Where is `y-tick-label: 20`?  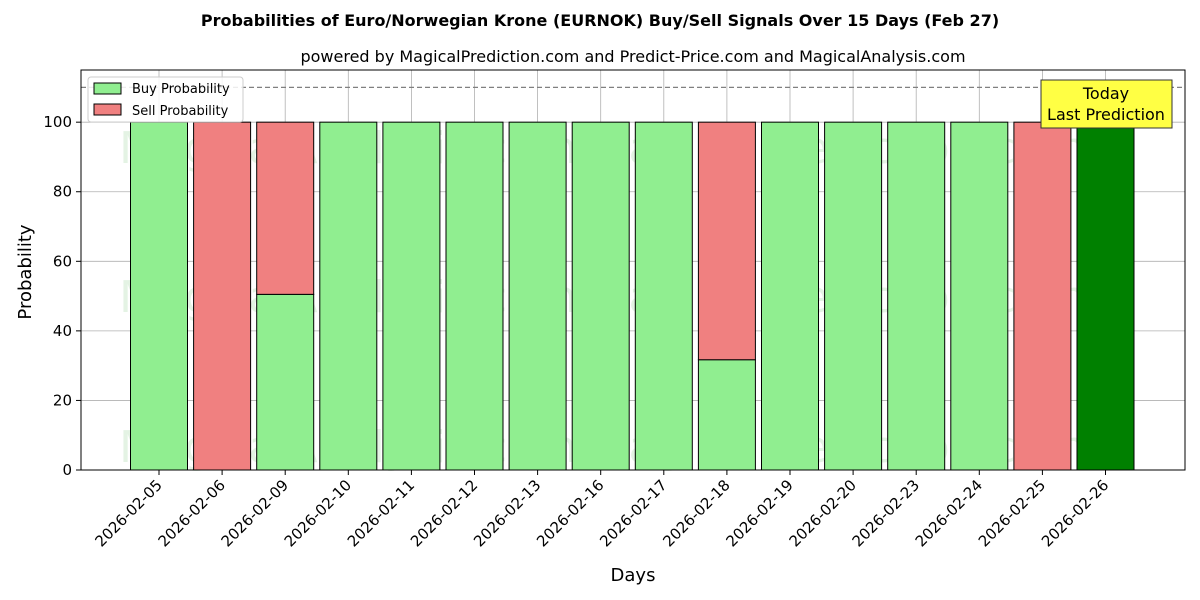 y-tick-label: 20 is located at coordinates (62, 400).